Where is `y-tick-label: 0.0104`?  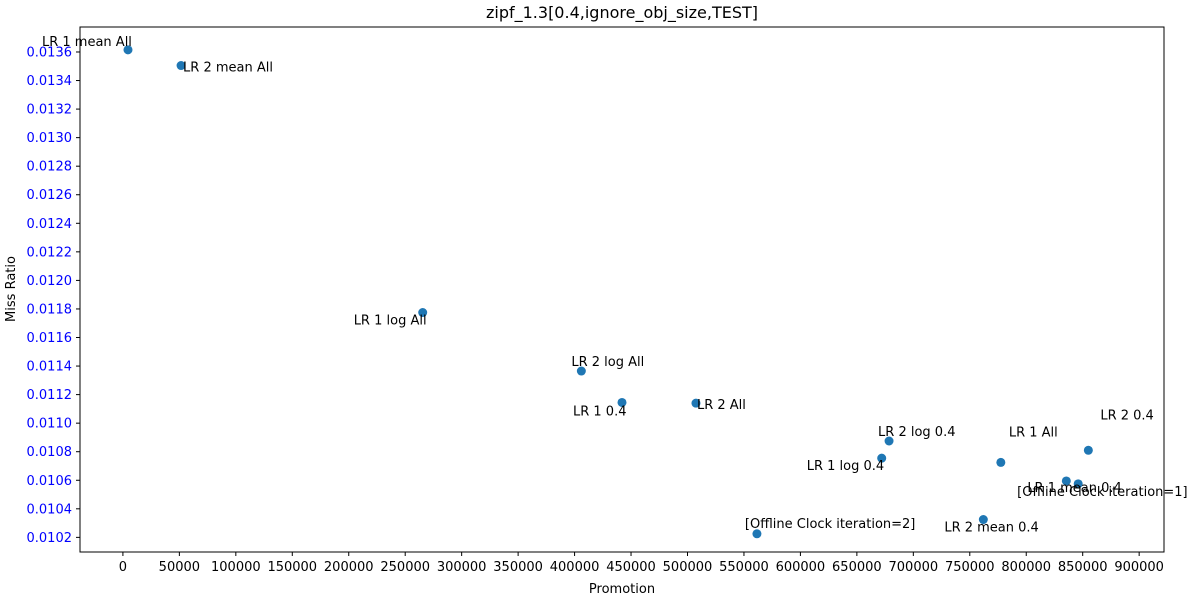
y-tick-label: 0.0104 is located at coordinates (50, 509).